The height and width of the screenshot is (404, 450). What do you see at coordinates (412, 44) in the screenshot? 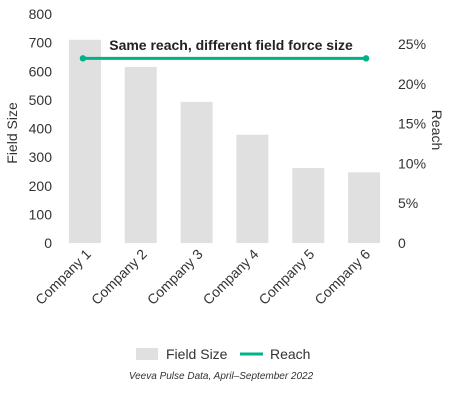
I see `y2-tick-label: 25%` at bounding box center [412, 44].